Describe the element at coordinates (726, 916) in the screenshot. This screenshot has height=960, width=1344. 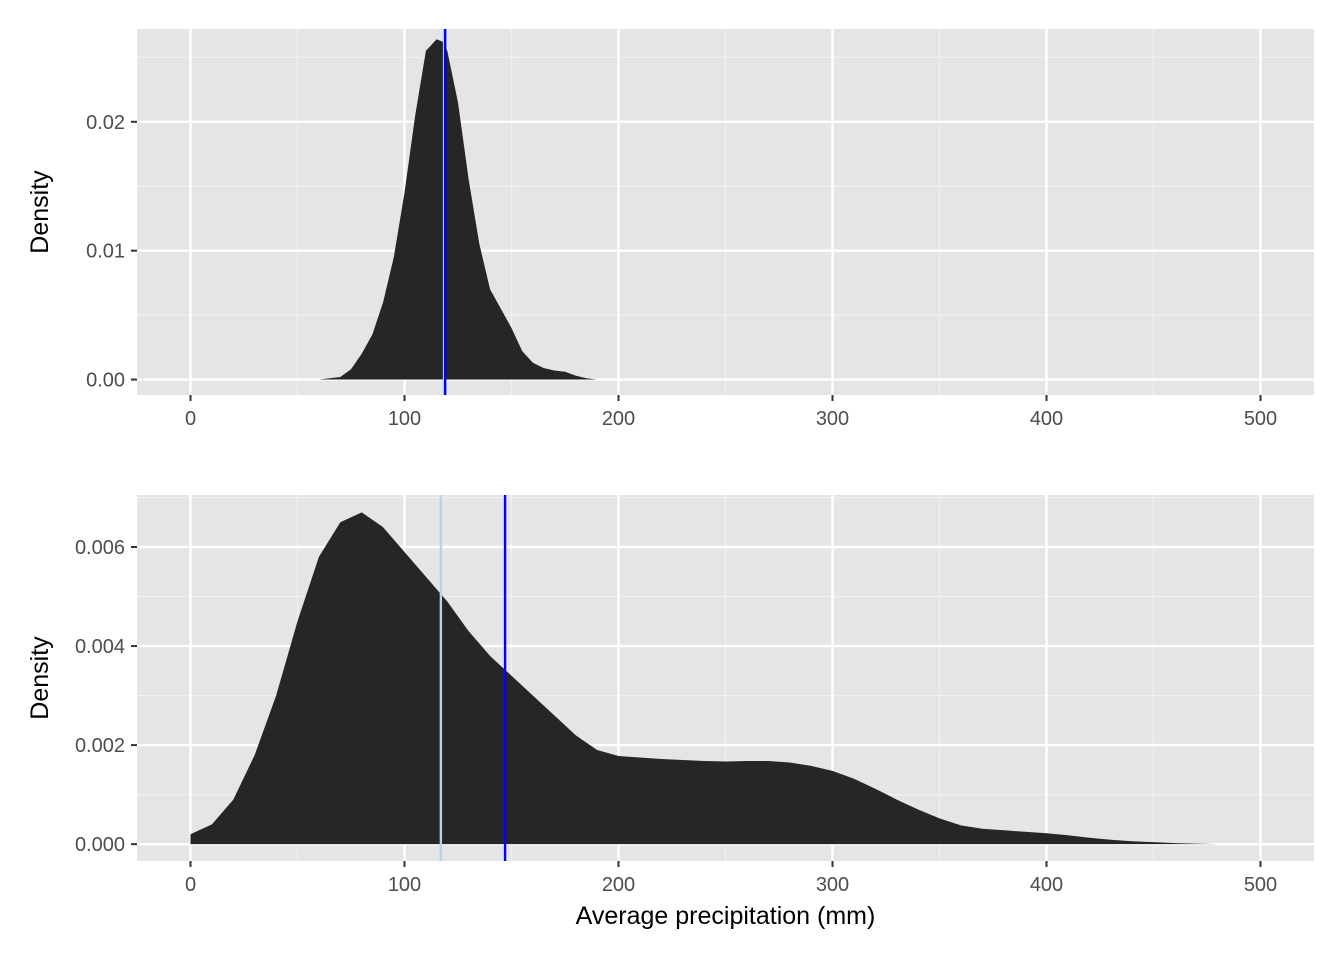
I see `x-axis-title: Average precipitation (mm)` at that location.